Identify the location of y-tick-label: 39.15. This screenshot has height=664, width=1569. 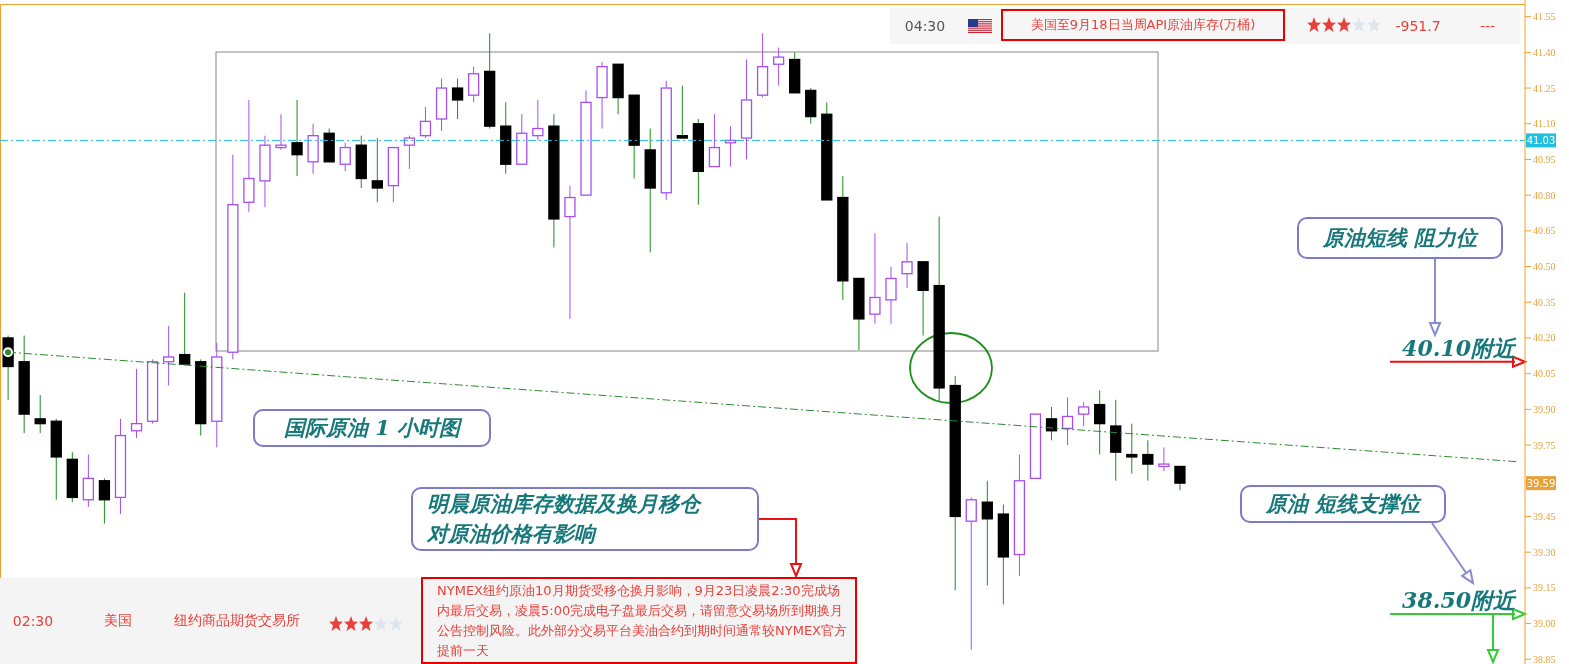
(1544, 588).